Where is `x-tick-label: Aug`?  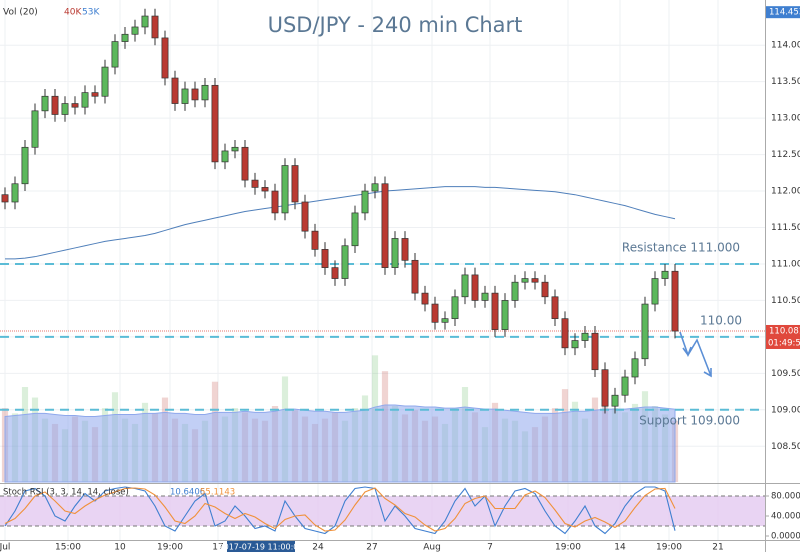
x-tick-label: Aug is located at coordinates (432, 547).